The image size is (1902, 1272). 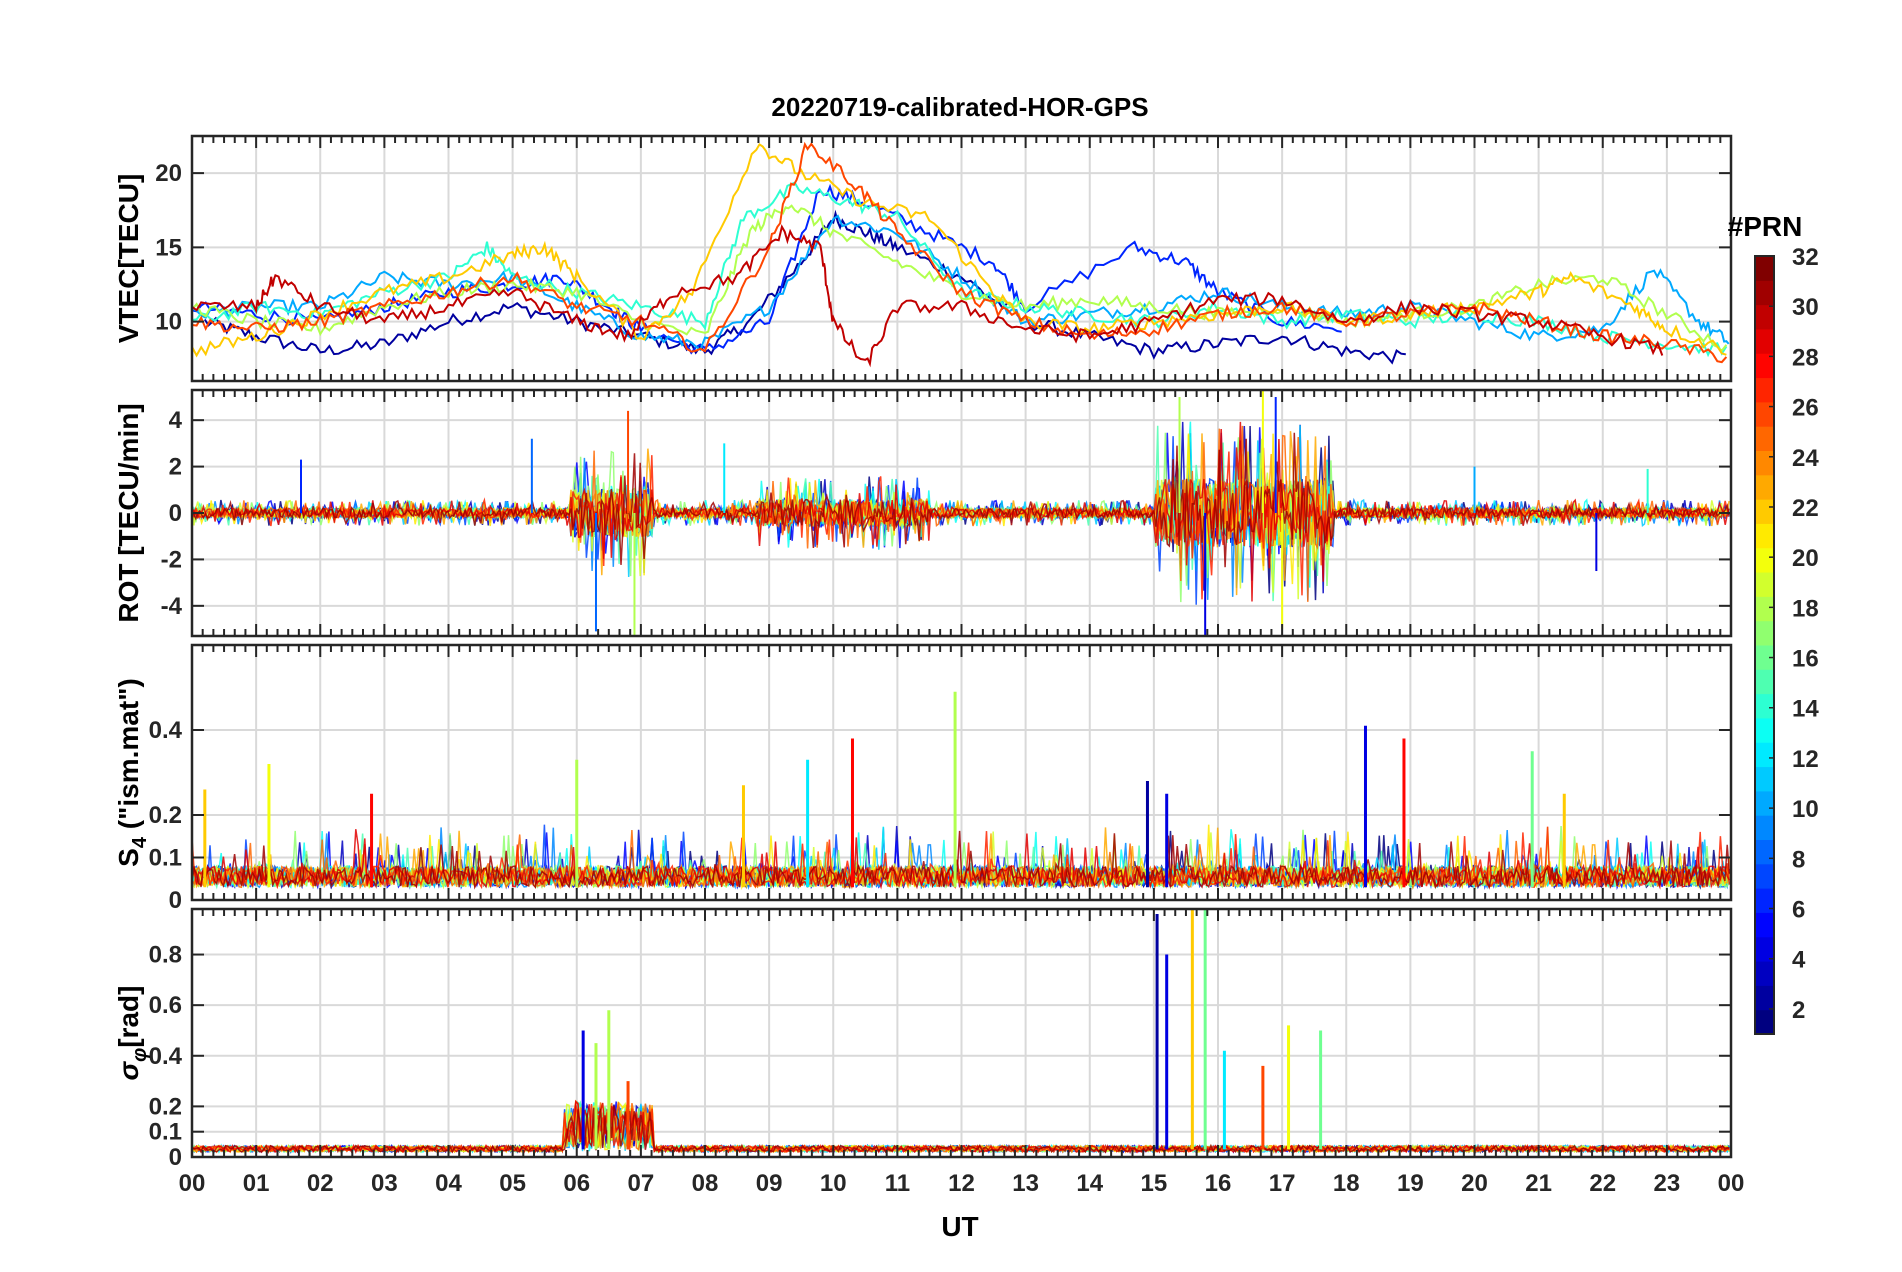 I want to click on colorbar-tick-label: 8, so click(x=1798, y=859).